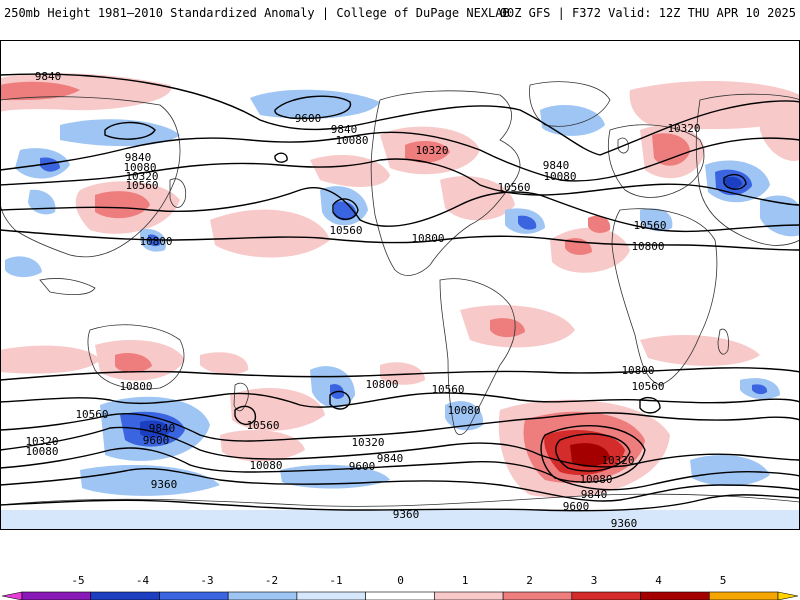  Describe the element at coordinates (623, 145) in the screenshot. I see `coast-uk` at that location.